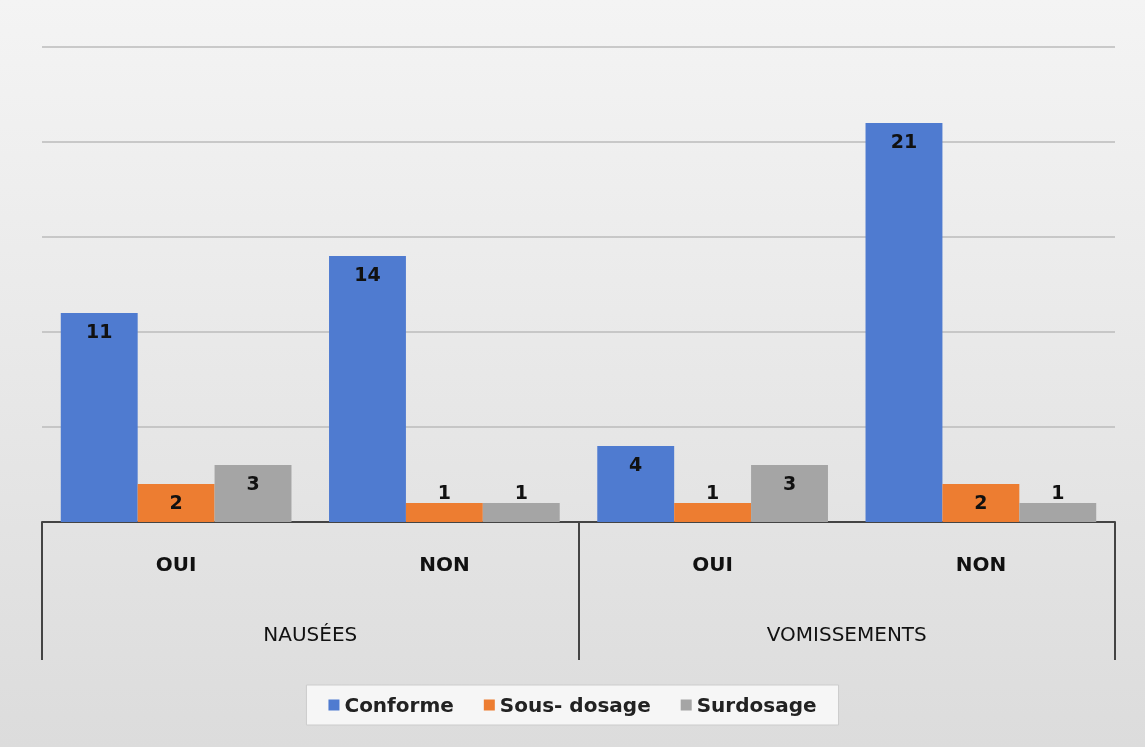 Image resolution: width=1145 pixels, height=747 pixels. Describe the element at coordinates (846, 634) in the screenshot. I see `text: VOMISSEMENTS` at that location.